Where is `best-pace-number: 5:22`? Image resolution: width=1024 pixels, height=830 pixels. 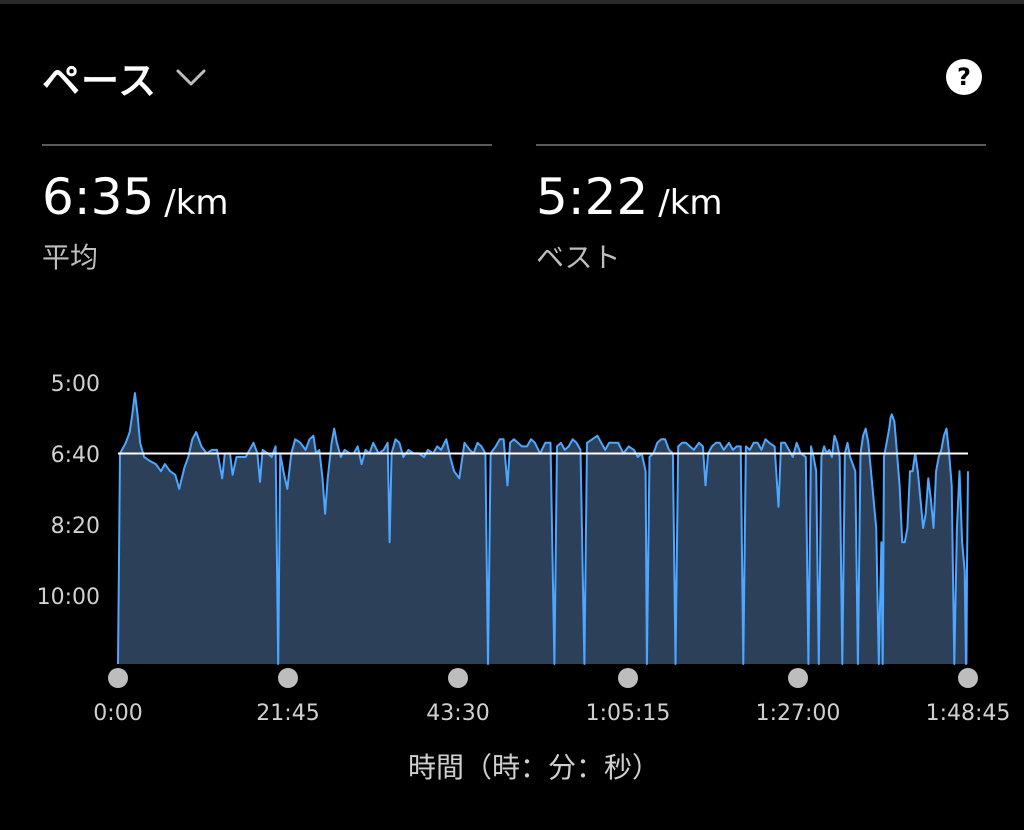
best-pace-number: 5:22 is located at coordinates (592, 197).